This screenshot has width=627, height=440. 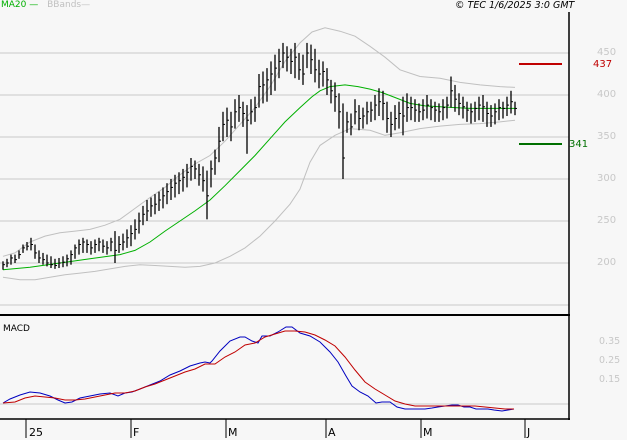 I want to click on y-label: 200, so click(x=607, y=262).